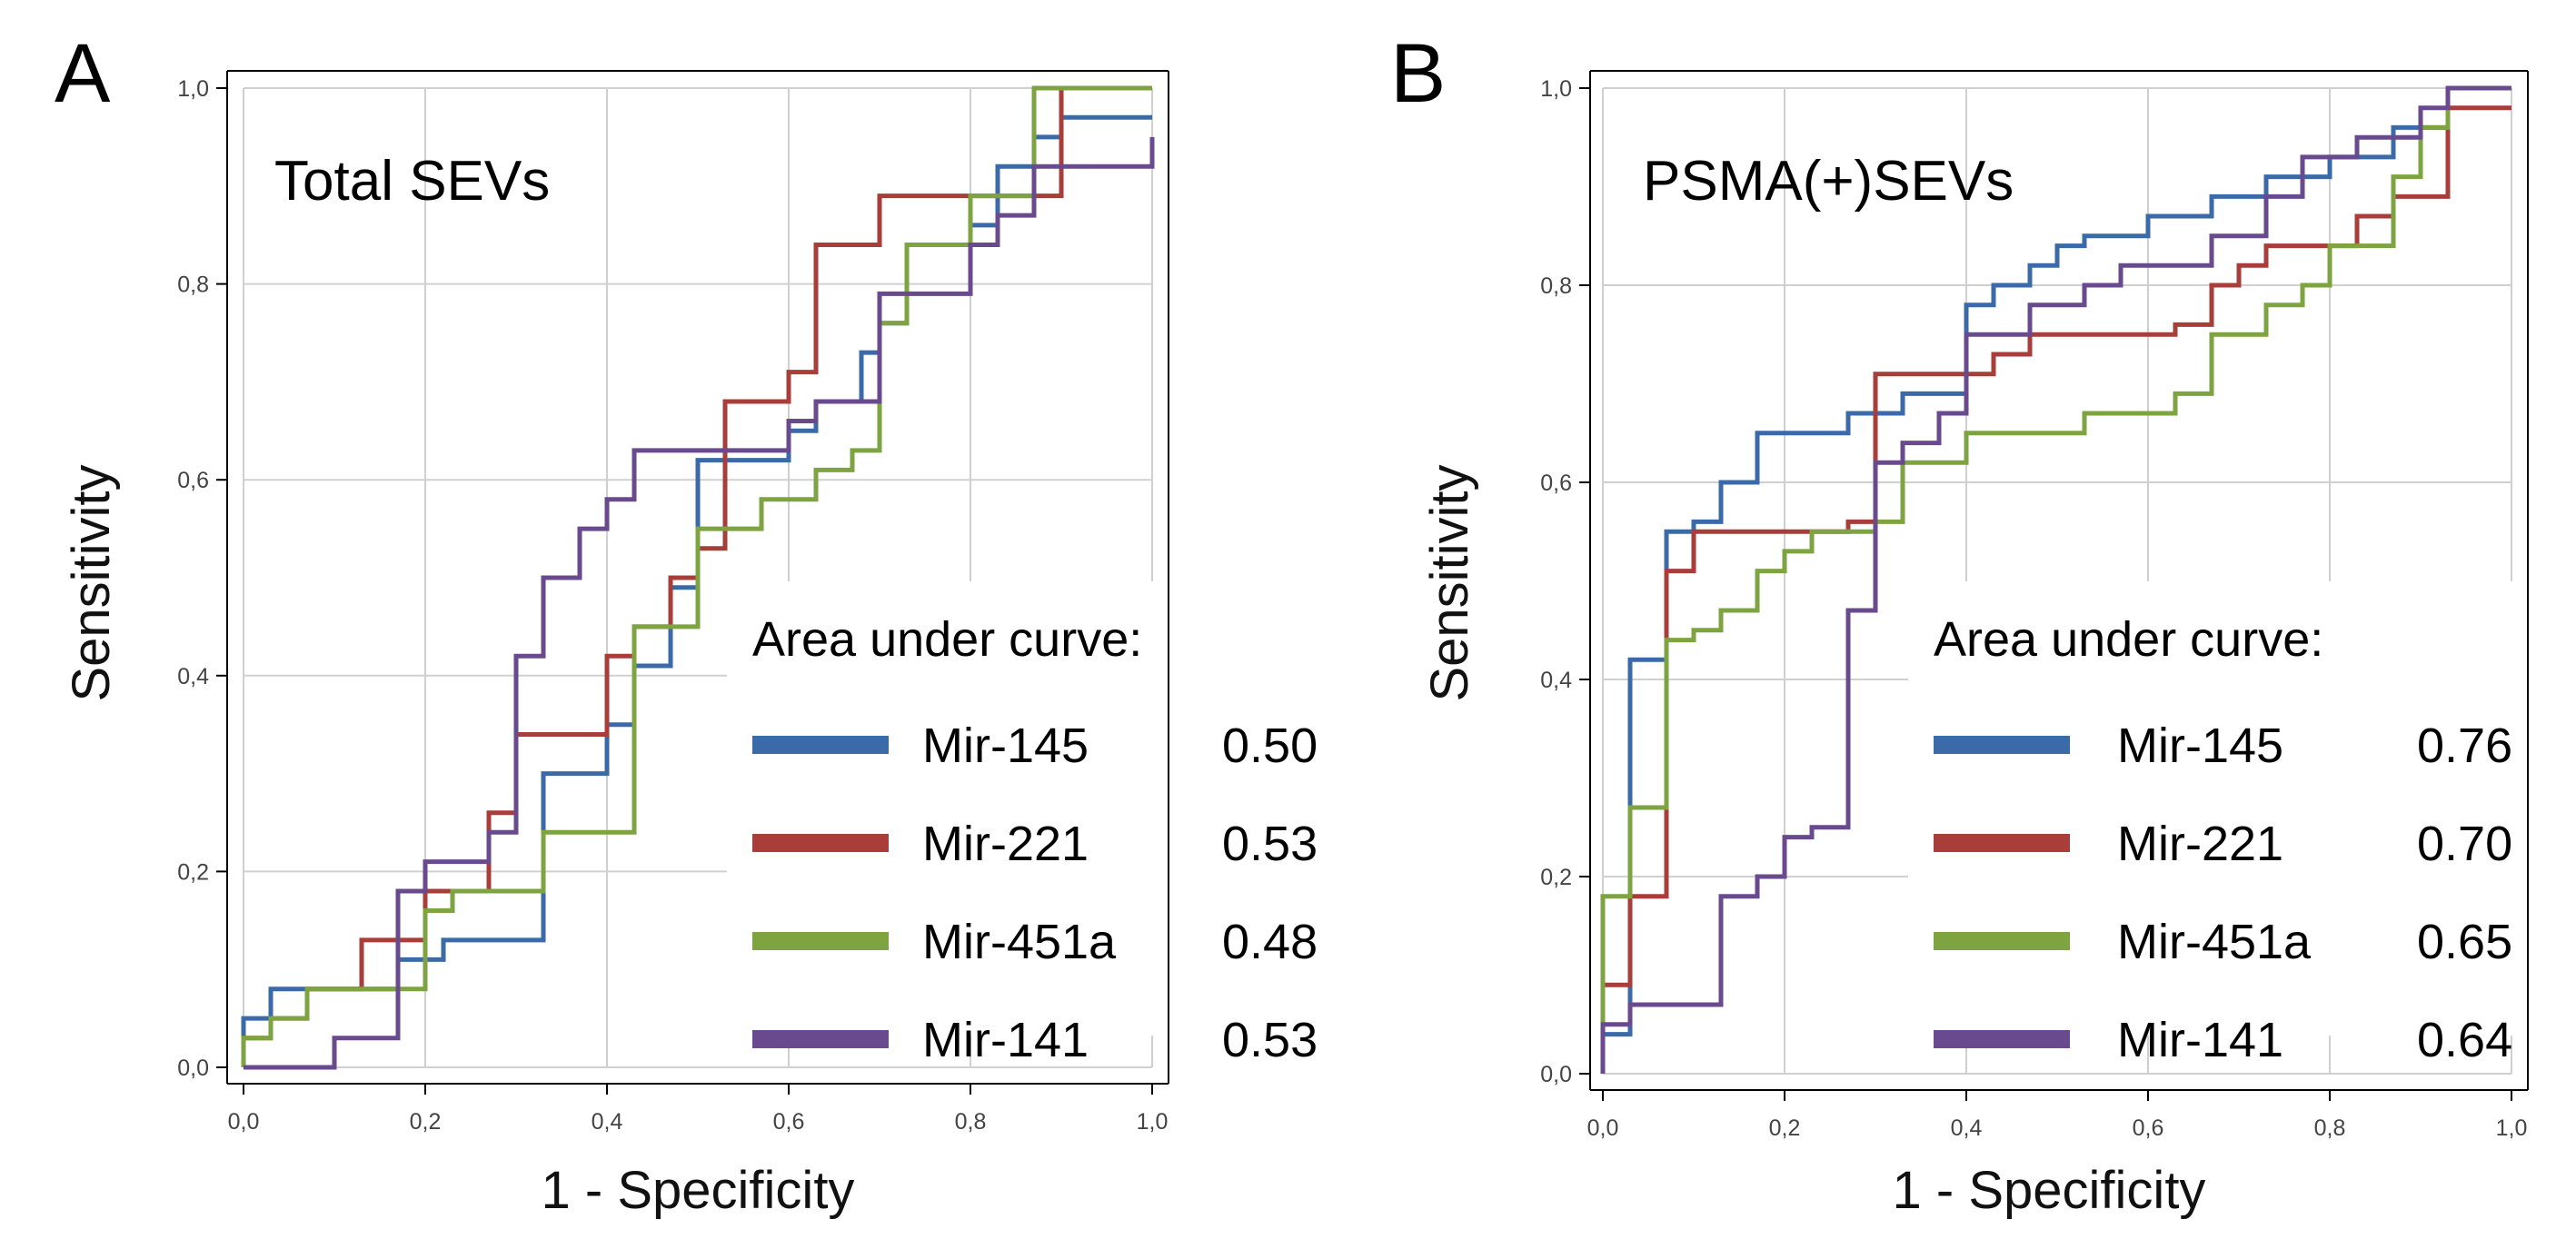 The width and height of the screenshot is (2576, 1259). Describe the element at coordinates (1270, 844) in the screenshot. I see `legend-auc-mir-221: 0.53` at that location.